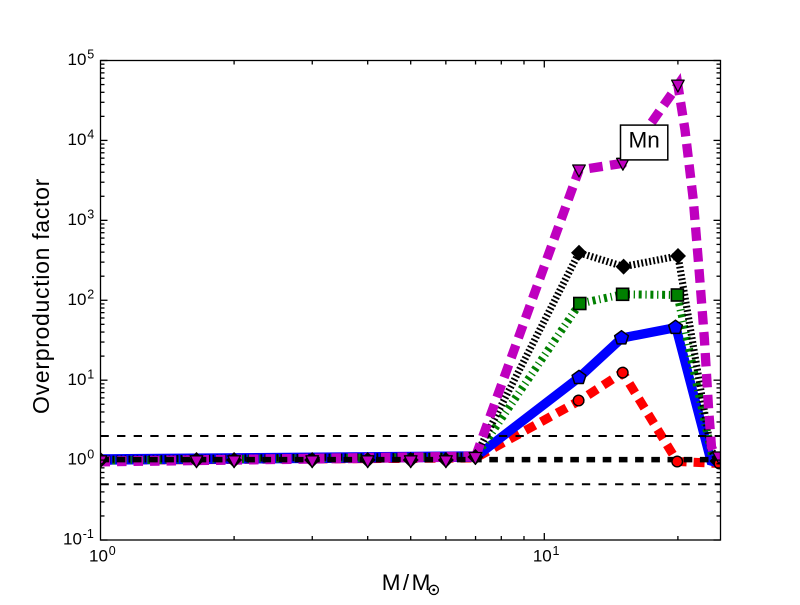  Describe the element at coordinates (90, 215) in the screenshot. I see `svg-text: 3` at that location.